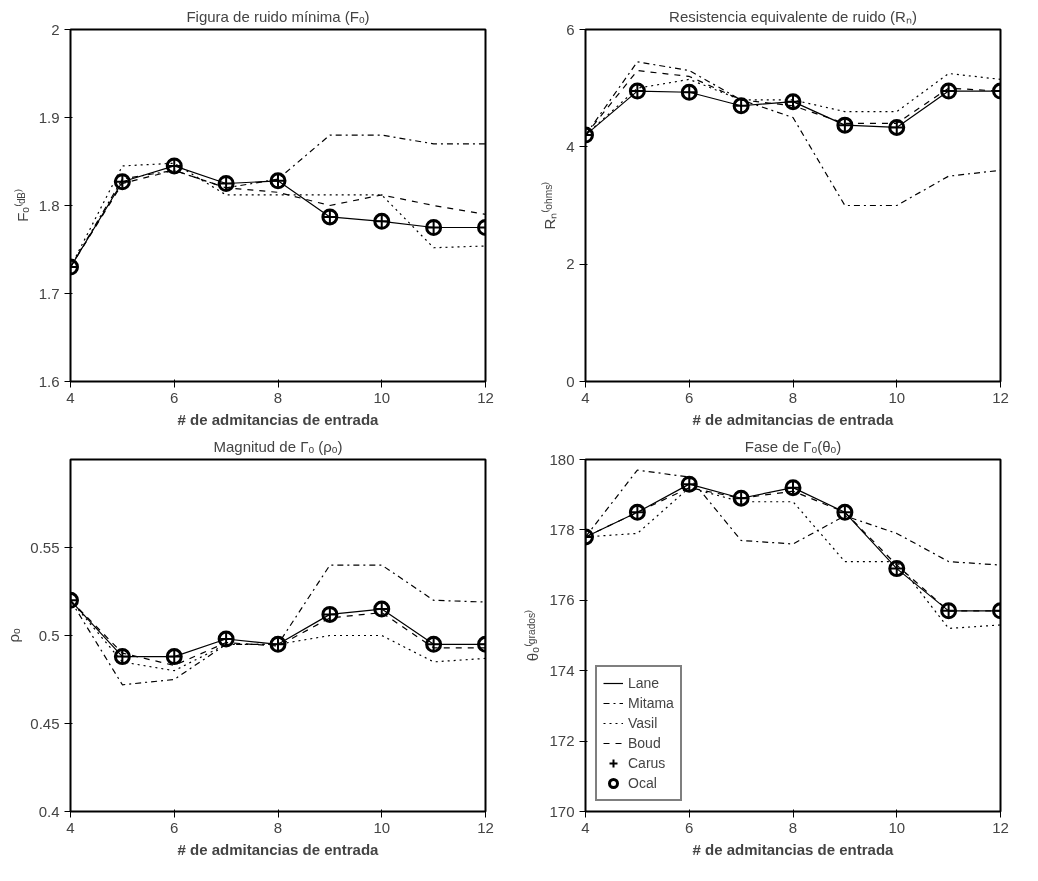 This screenshot has height=881, width=1038. What do you see at coordinates (570, 146) in the screenshot?
I see `y-tick-label: 4` at bounding box center [570, 146].